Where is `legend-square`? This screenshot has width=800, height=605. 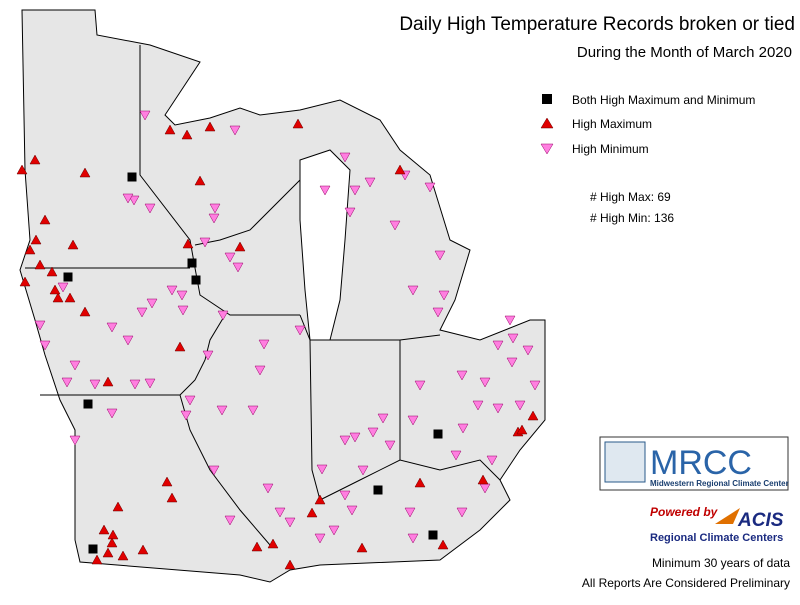
legend-square is located at coordinates (547, 99).